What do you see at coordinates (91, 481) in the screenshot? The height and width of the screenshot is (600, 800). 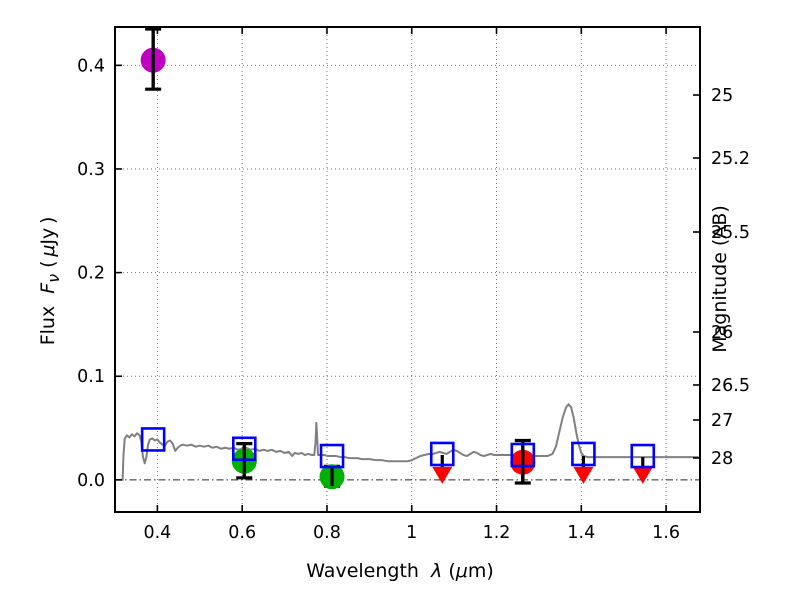 I see `y-left-tick-label: 0.0` at bounding box center [91, 481].